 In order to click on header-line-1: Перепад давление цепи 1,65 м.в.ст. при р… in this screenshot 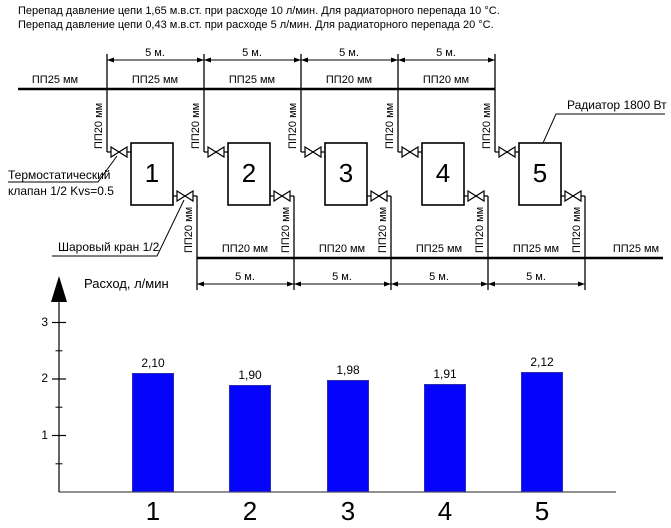, I will do `click(259, 11)`.